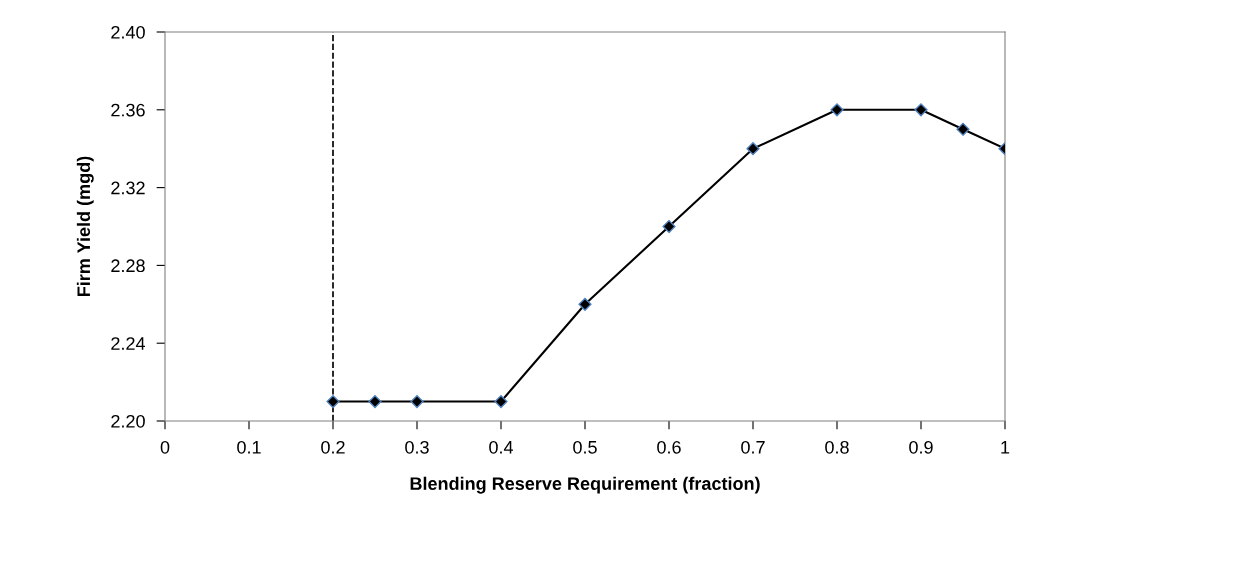 This screenshot has height=561, width=1239. Describe the element at coordinates (669, 447) in the screenshot. I see `x-tick-label: 0.6` at that location.